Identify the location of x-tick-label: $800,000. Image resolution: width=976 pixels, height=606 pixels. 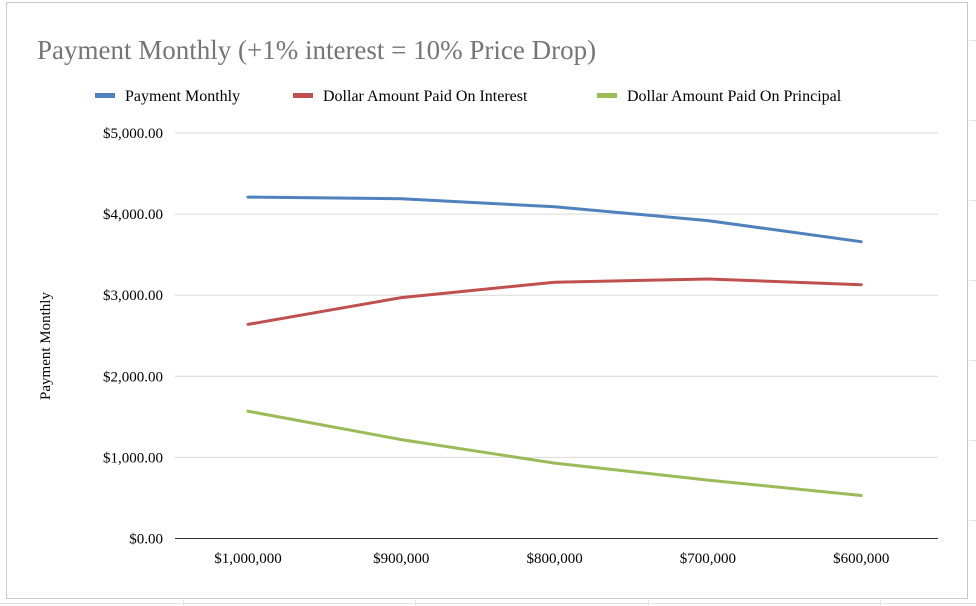
(554, 559).